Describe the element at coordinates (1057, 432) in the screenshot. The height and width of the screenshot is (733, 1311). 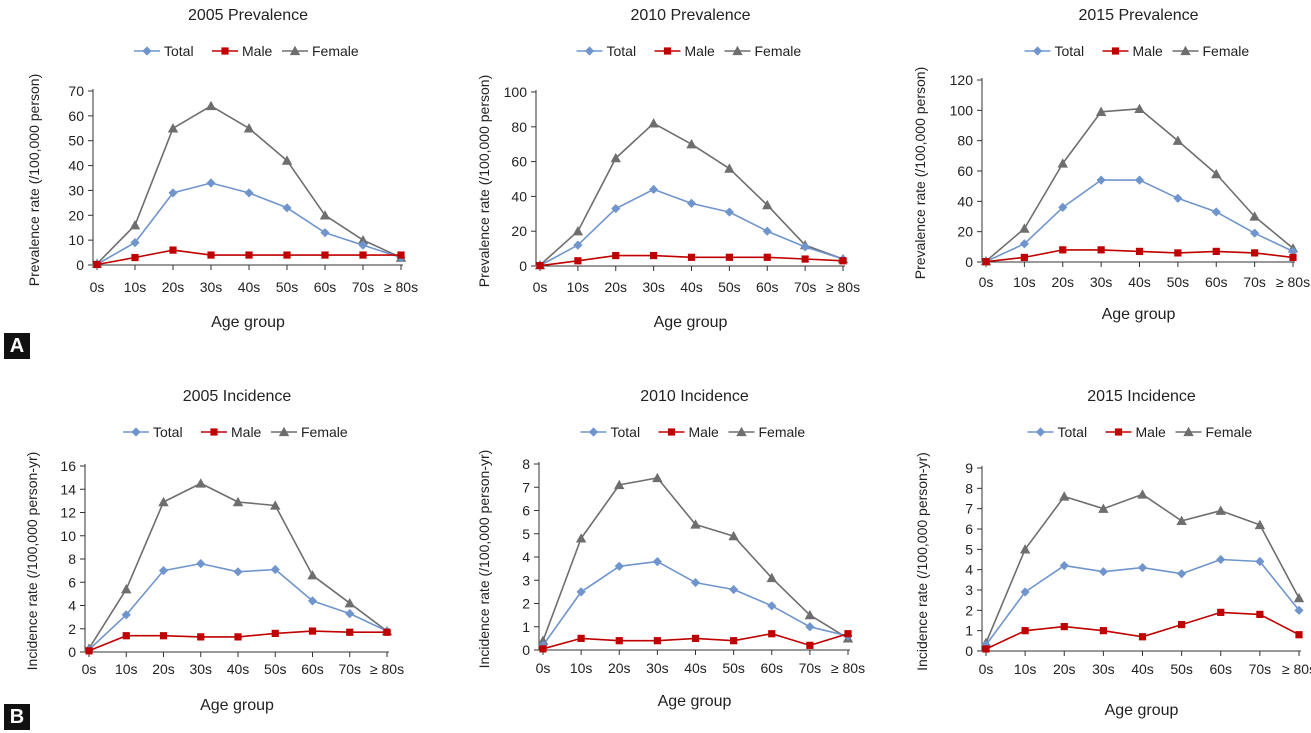
I see `legend-item-total: Total` at that location.